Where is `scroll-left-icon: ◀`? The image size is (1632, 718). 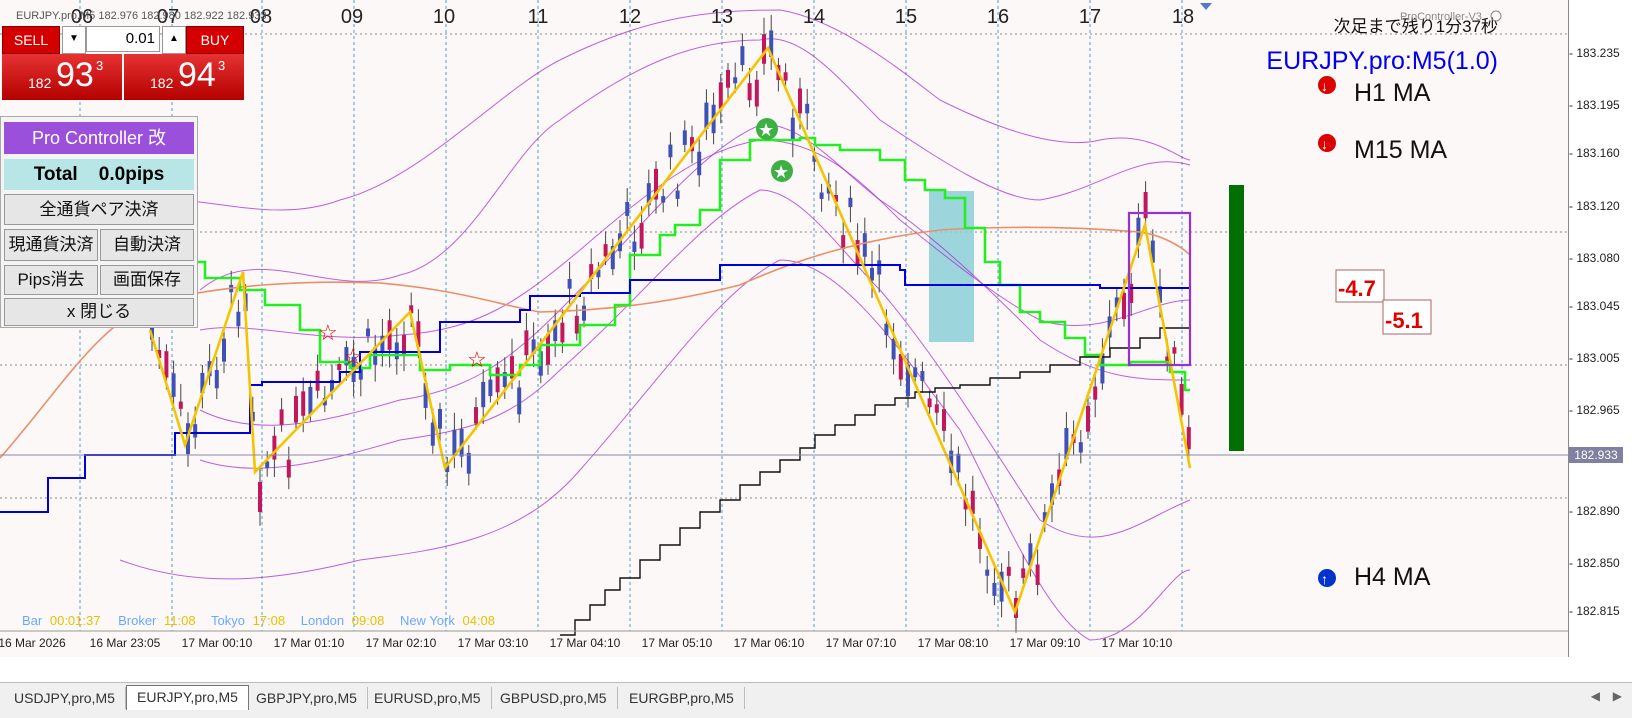 scroll-left-icon: ◀ is located at coordinates (1595, 696).